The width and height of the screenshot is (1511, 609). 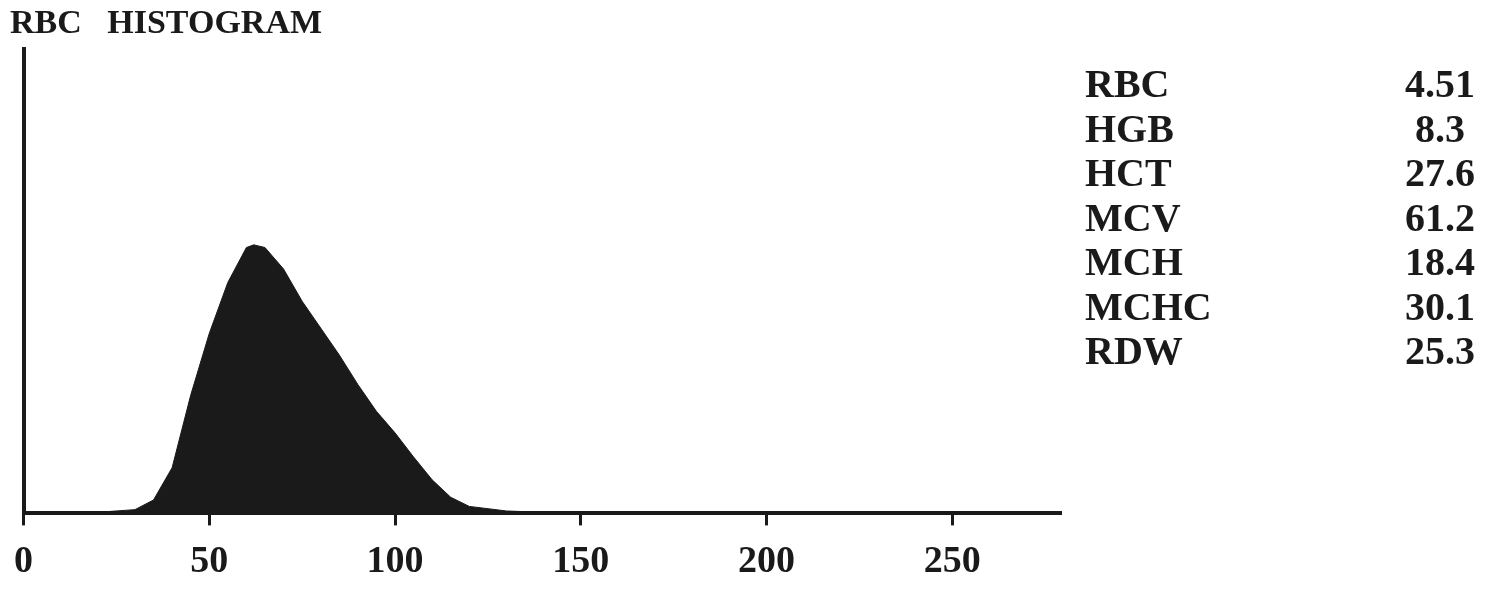 What do you see at coordinates (1440, 84) in the screenshot?
I see `data-label: 4.51` at bounding box center [1440, 84].